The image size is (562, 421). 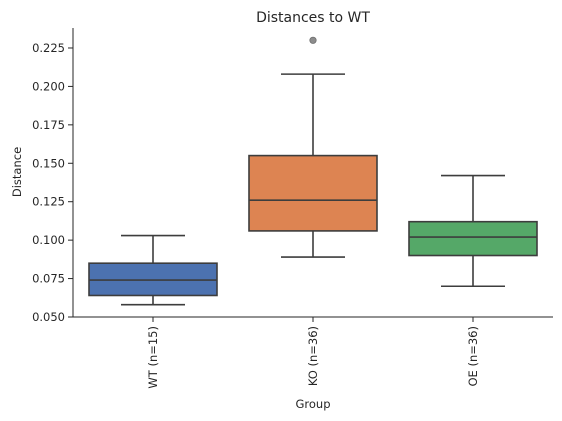 What do you see at coordinates (313, 18) in the screenshot?
I see `chart-title: Distances to WT` at bounding box center [313, 18].